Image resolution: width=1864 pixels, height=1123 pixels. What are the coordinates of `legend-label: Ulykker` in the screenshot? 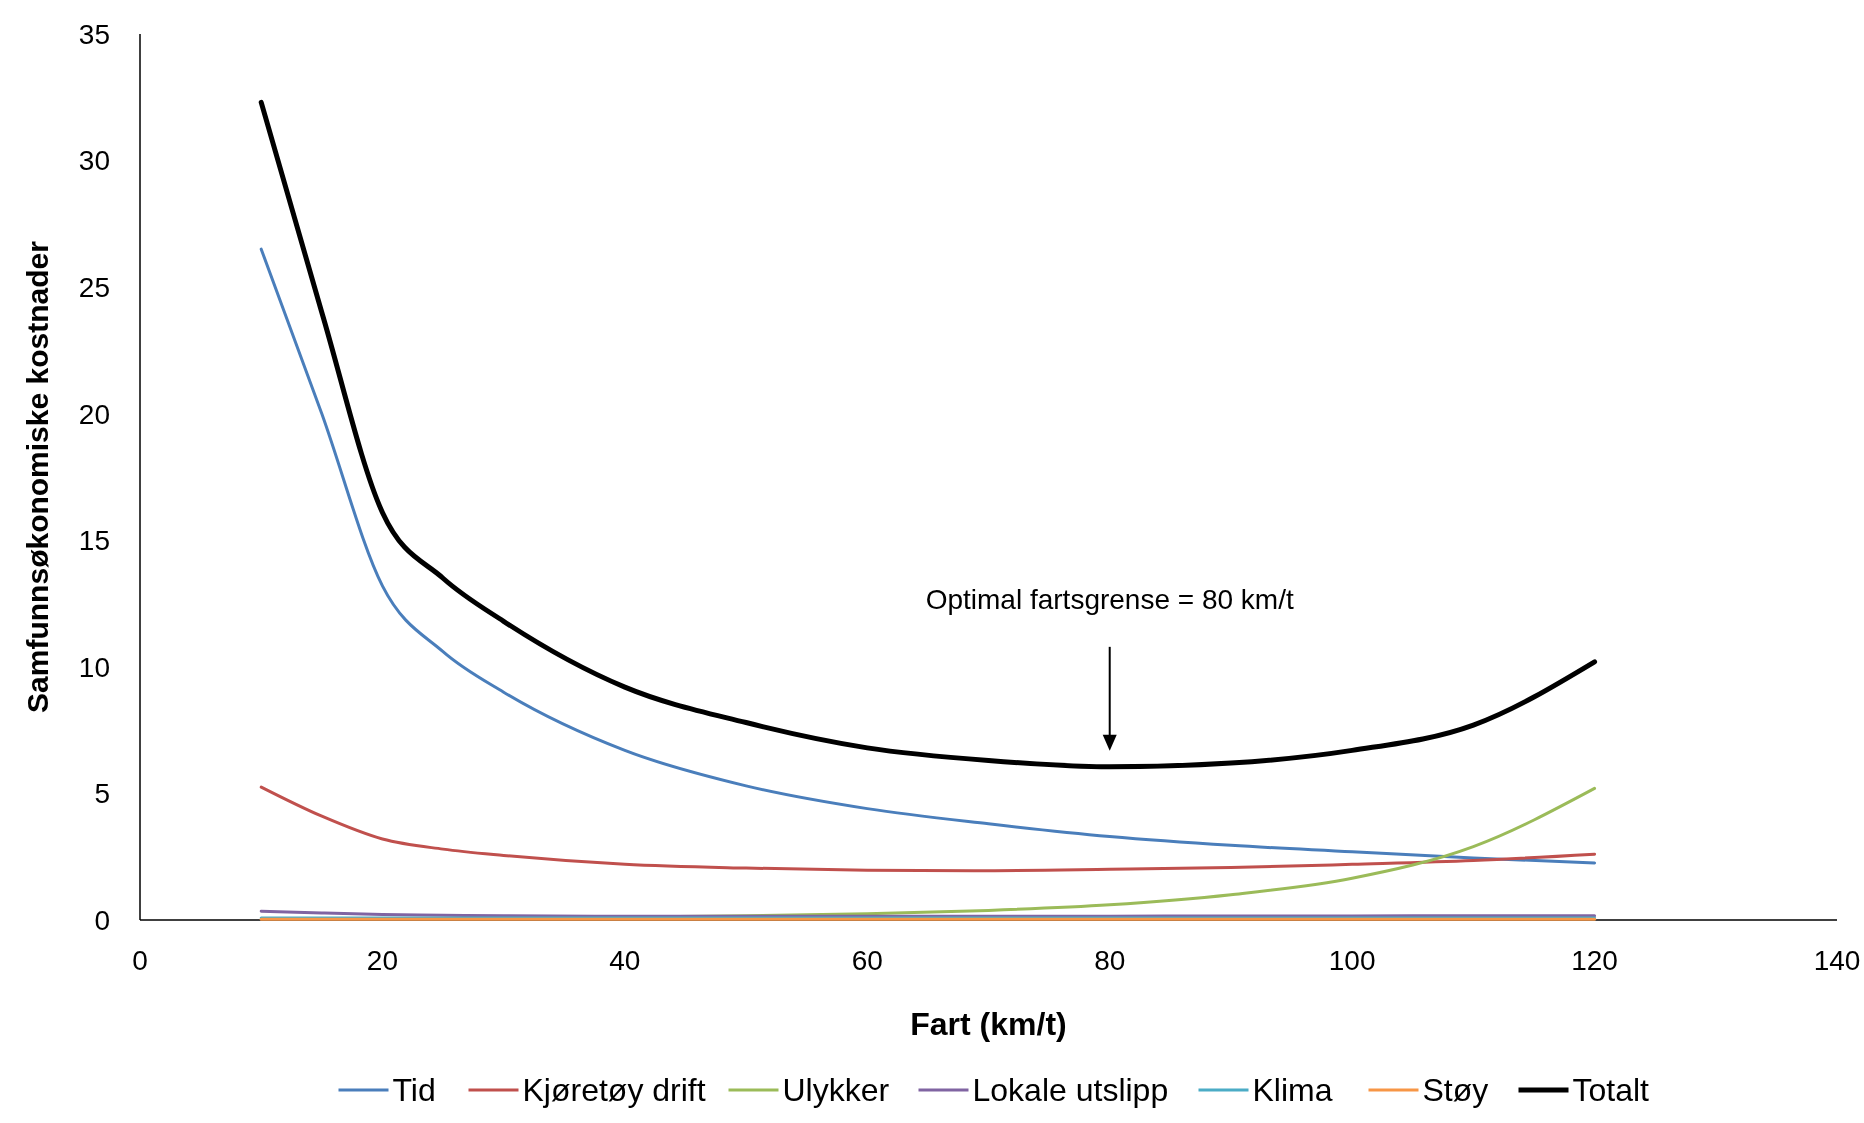 It's located at (836, 1090).